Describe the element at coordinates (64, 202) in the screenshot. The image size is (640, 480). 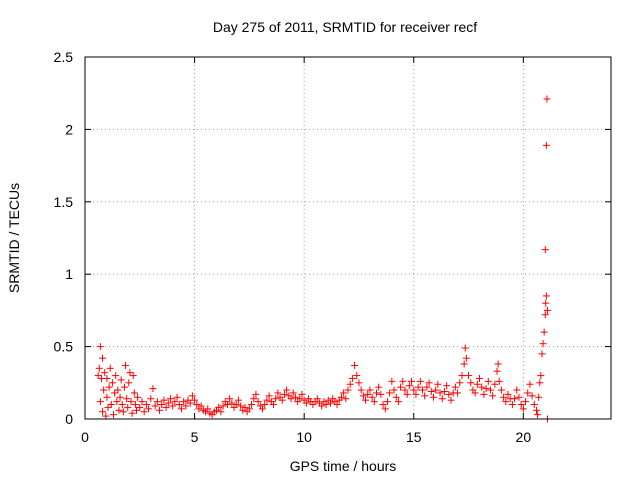
I see `y-tick-label: 1.5` at that location.